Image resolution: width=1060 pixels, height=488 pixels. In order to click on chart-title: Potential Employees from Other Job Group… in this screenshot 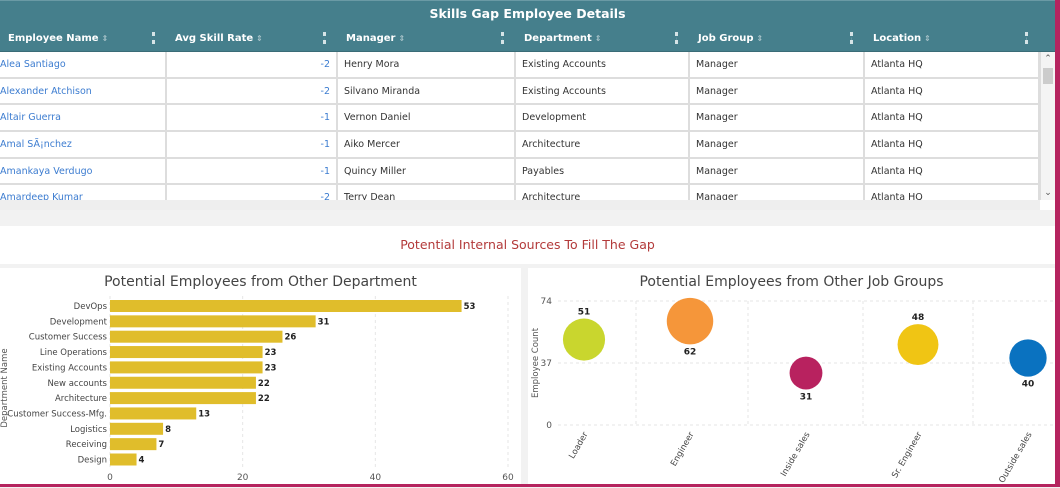, I will do `click(791, 282)`.